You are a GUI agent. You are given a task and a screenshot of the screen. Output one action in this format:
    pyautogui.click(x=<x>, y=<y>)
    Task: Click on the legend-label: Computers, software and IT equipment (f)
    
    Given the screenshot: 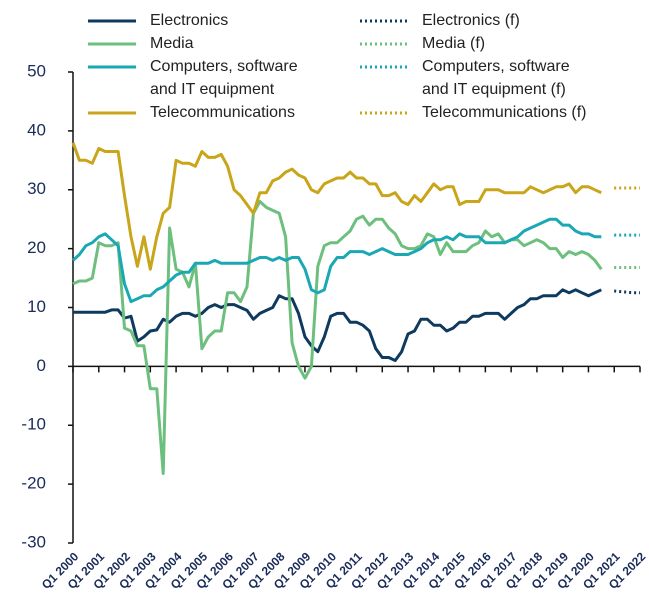 What is the action you would take?
    pyautogui.click(x=496, y=78)
    